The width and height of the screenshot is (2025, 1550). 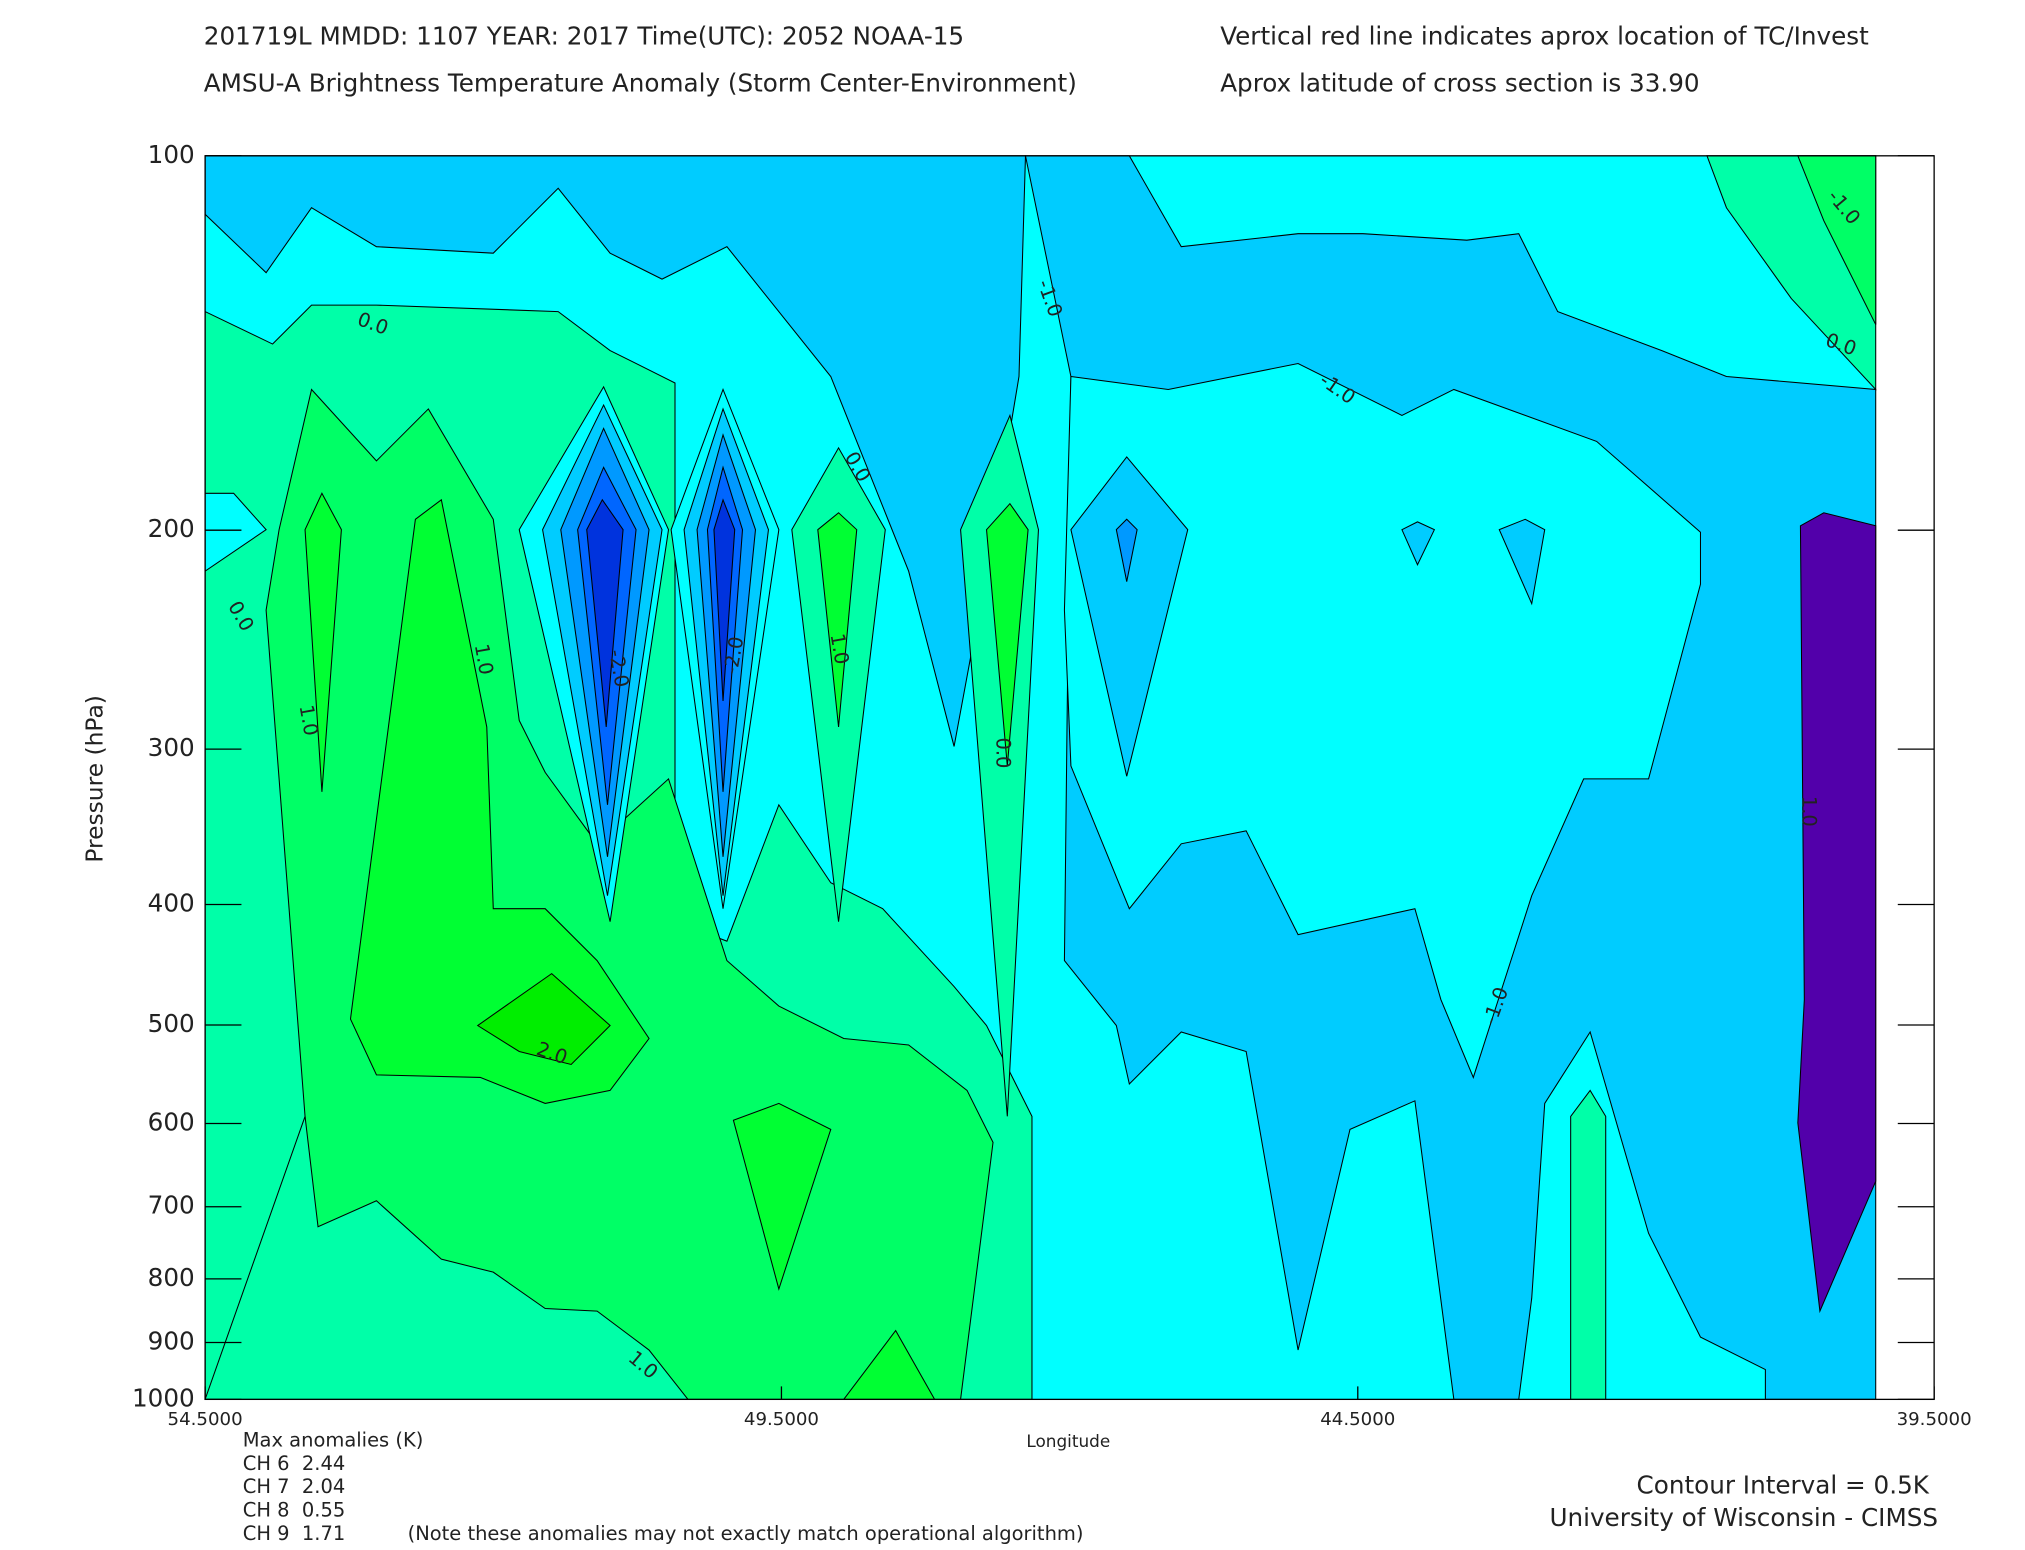 What do you see at coordinates (1003, 752) in the screenshot?
I see `contour-label: 0.0` at bounding box center [1003, 752].